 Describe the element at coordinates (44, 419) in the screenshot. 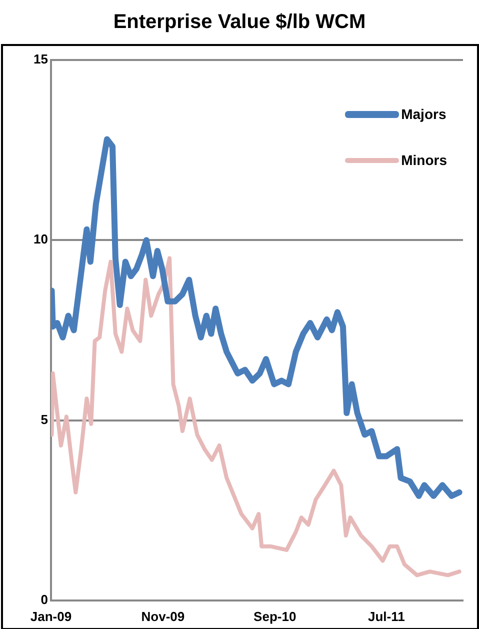

I see `y-tick-label: 5` at that location.